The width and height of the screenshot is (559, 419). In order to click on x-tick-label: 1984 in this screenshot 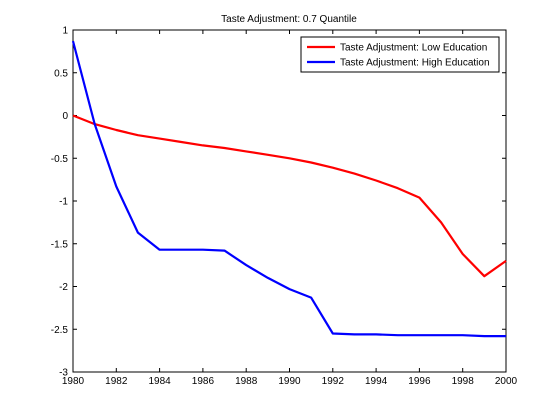, I will do `click(159, 381)`.